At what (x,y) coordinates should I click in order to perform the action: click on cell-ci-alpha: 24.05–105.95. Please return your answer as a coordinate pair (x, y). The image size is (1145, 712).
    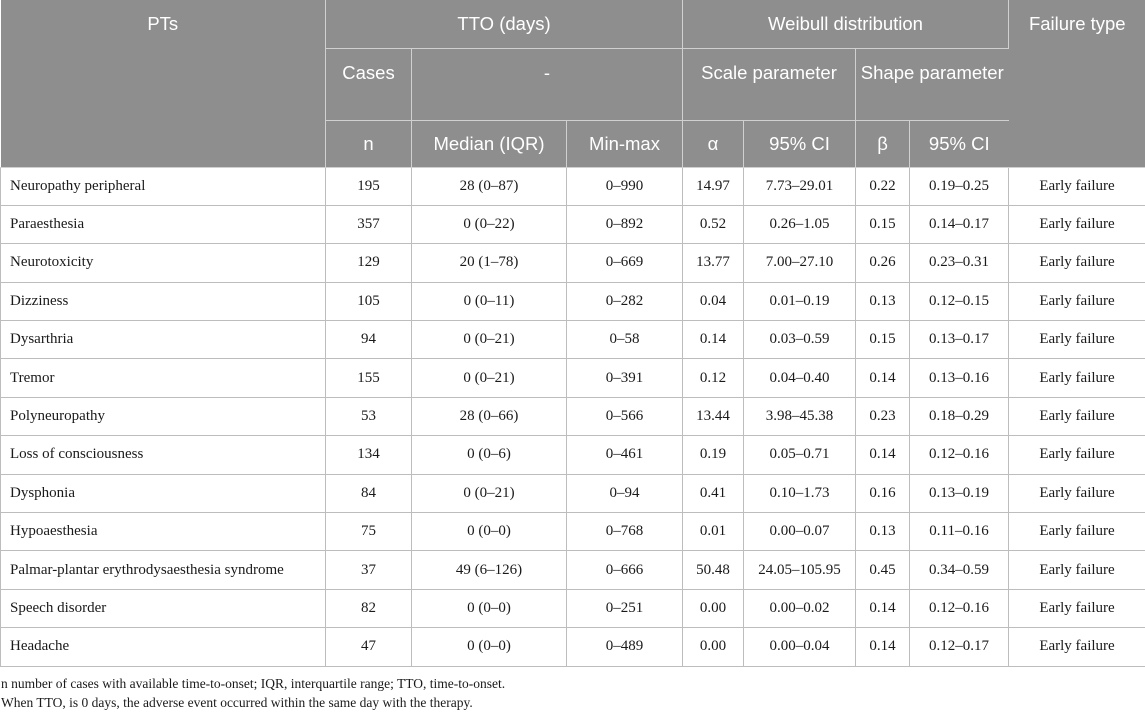
    Looking at the image, I should click on (800, 570).